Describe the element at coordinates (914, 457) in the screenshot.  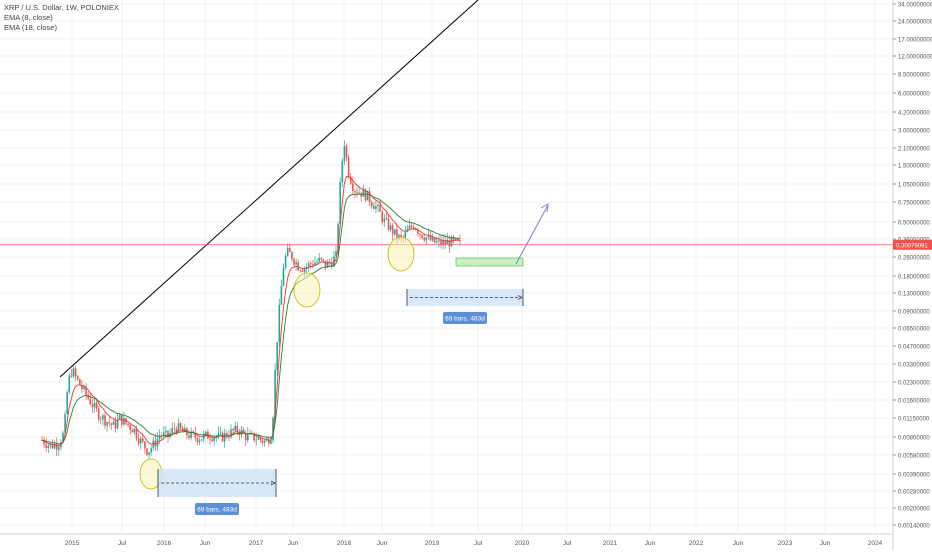
I see `y-tick-label: 0.00580000` at that location.